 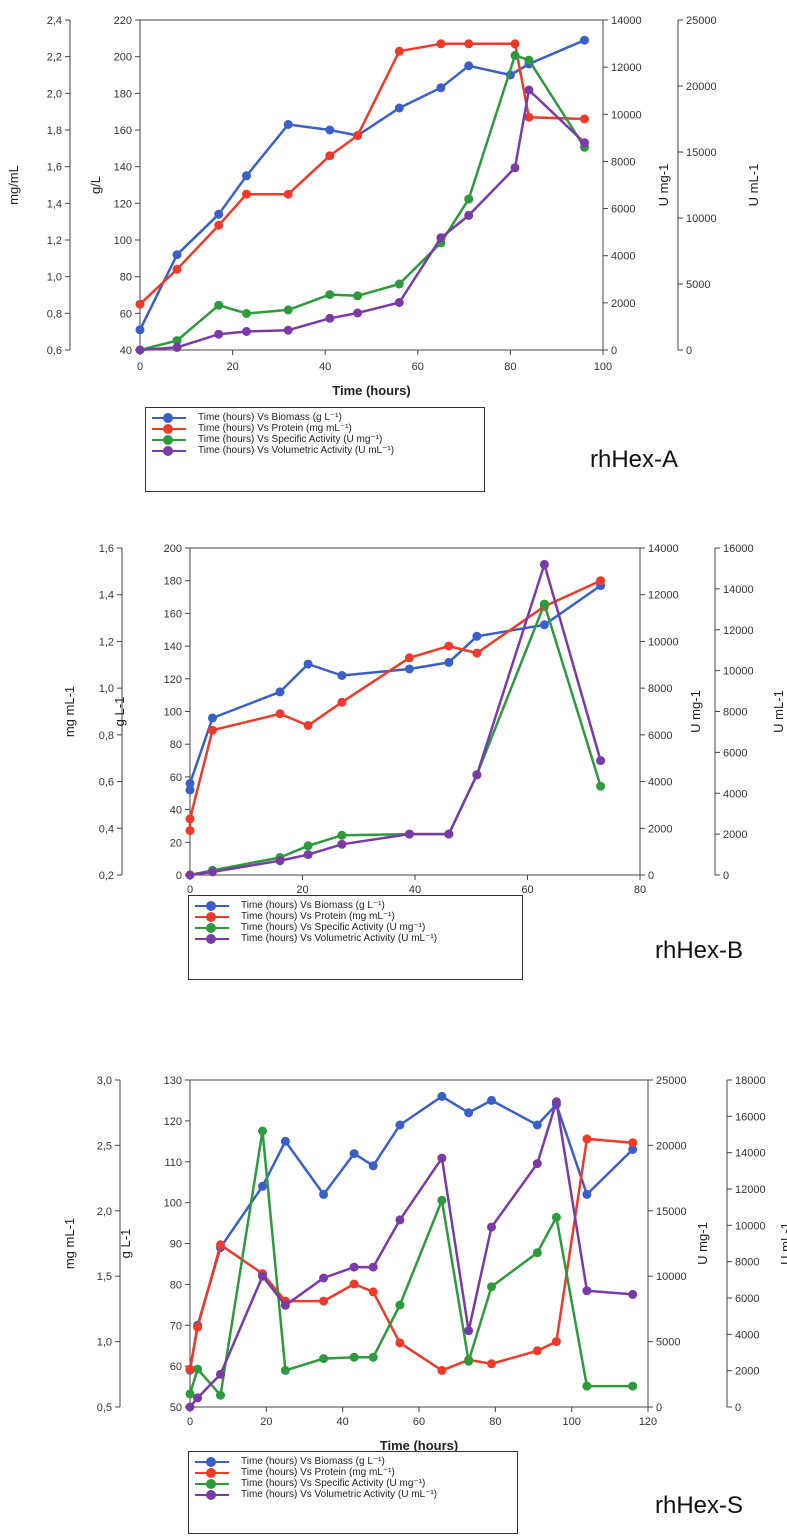 What do you see at coordinates (54, 21) in the screenshot?
I see `y-tick-label-mg: 2,4` at bounding box center [54, 21].